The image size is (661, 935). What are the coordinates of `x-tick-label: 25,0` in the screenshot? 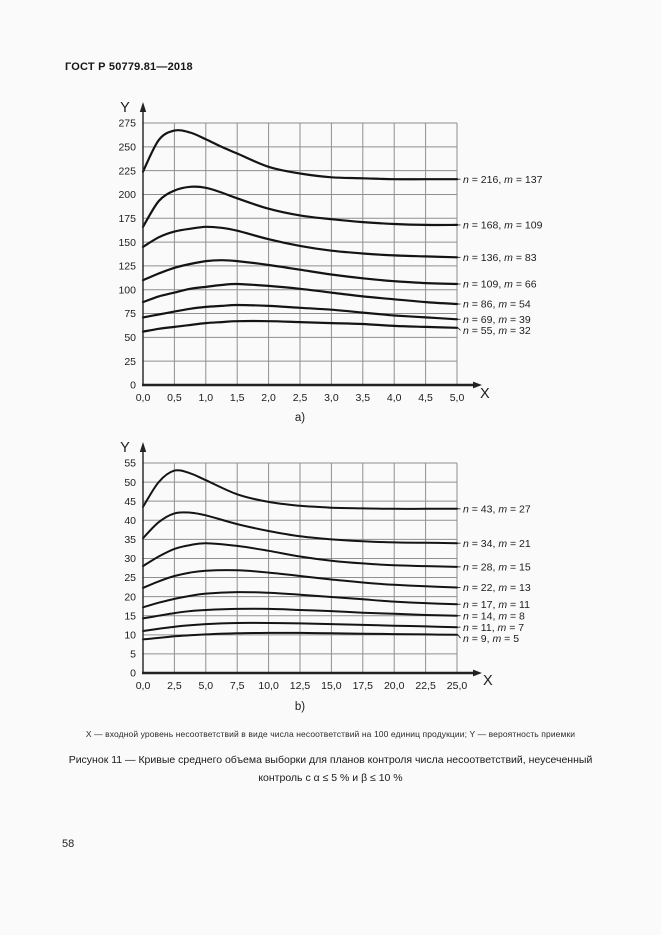 It's located at (457, 686).